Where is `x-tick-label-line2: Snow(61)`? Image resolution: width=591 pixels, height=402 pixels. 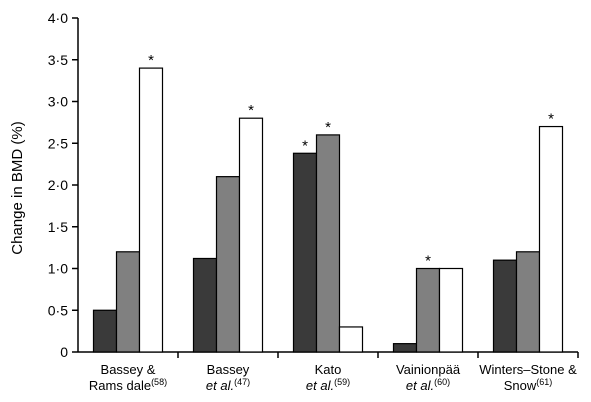
x-tick-label-line2: Snow(61) is located at coordinates (528, 385).